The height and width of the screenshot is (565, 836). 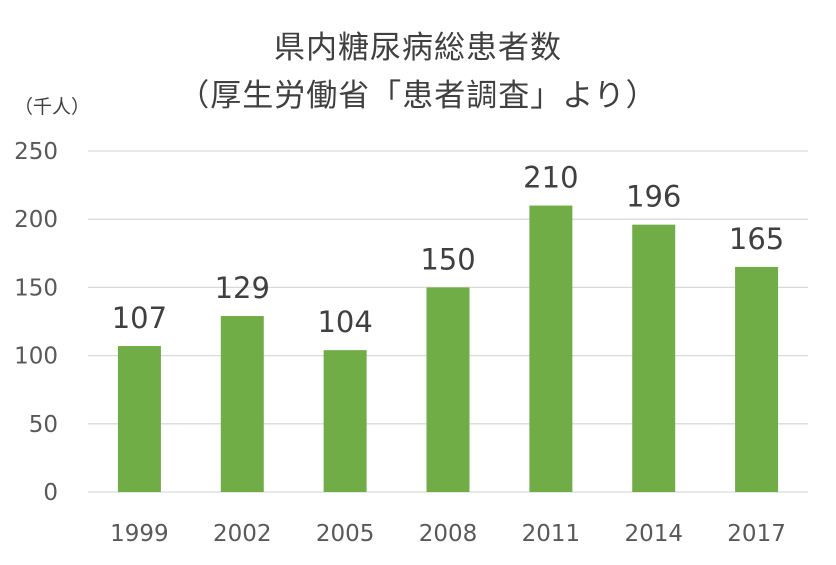 What do you see at coordinates (139, 318) in the screenshot?
I see `data-label-1999: 107` at bounding box center [139, 318].